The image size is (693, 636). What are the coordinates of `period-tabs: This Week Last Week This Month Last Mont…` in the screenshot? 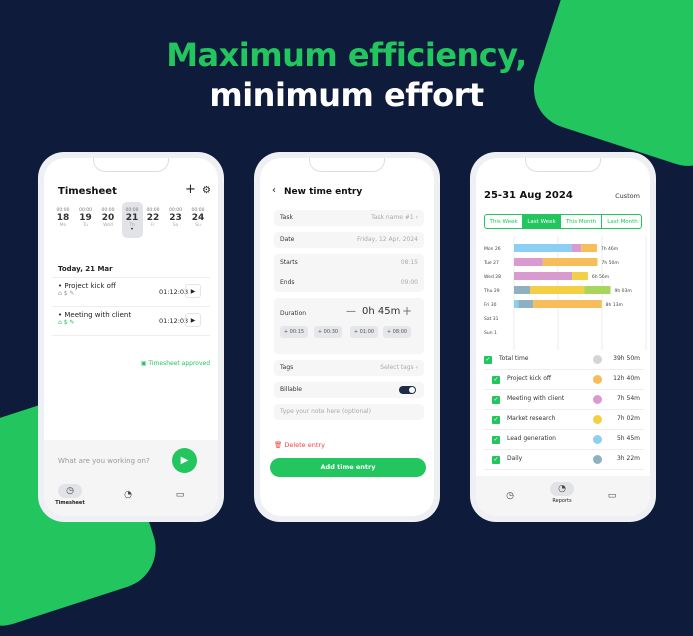 It's located at (563, 221).